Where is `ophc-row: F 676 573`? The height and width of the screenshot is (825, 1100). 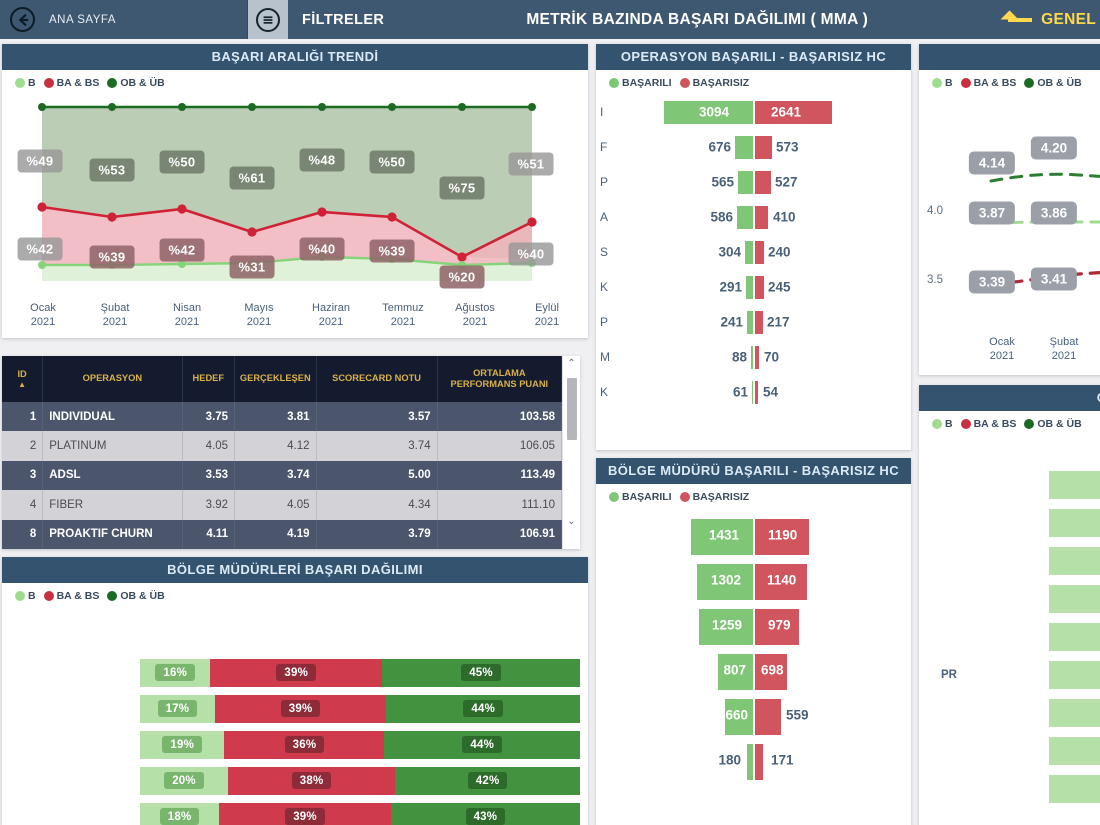
ophc-row: F 676 573 is located at coordinates (753, 147).